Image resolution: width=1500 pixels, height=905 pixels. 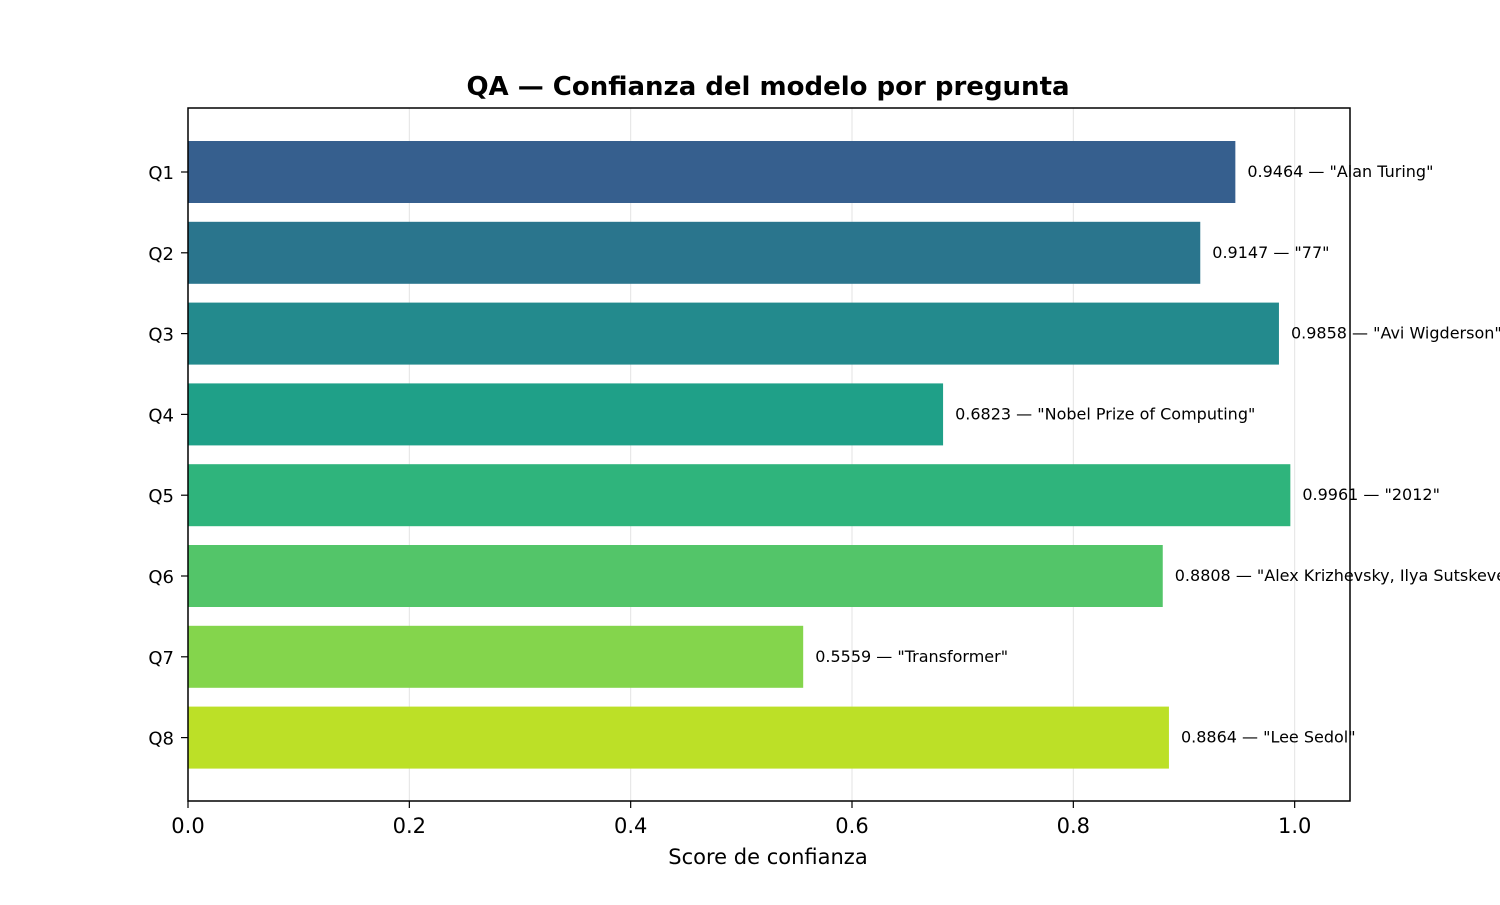 What do you see at coordinates (1371, 494) in the screenshot?
I see `data-label-q5: 0.9961 — "2012"` at bounding box center [1371, 494].